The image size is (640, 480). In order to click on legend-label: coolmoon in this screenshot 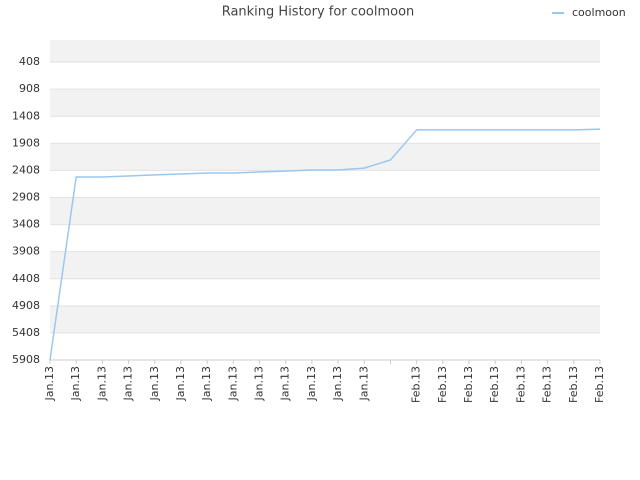, I will do `click(599, 12)`.